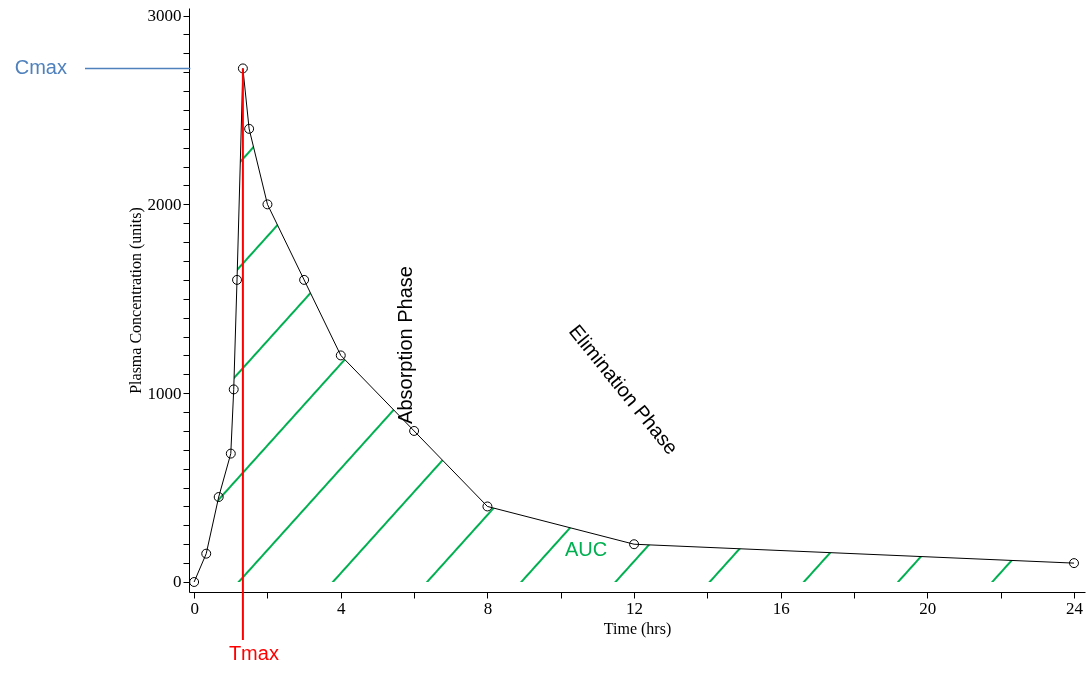 The image size is (1089, 677). I want to click on y-axis-title: Plasma Concentration (units), so click(135, 300).